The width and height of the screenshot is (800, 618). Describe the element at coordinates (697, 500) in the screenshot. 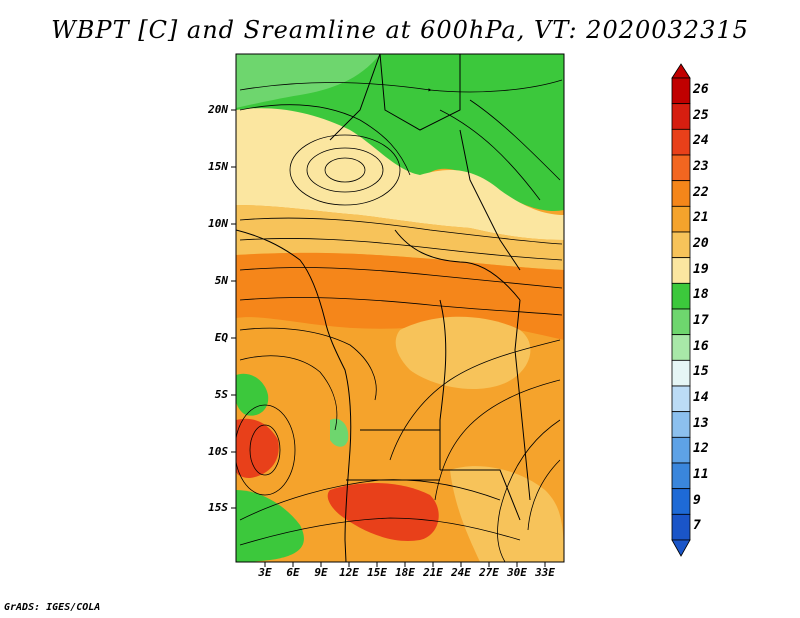

I see `colorbar-label: 9` at that location.